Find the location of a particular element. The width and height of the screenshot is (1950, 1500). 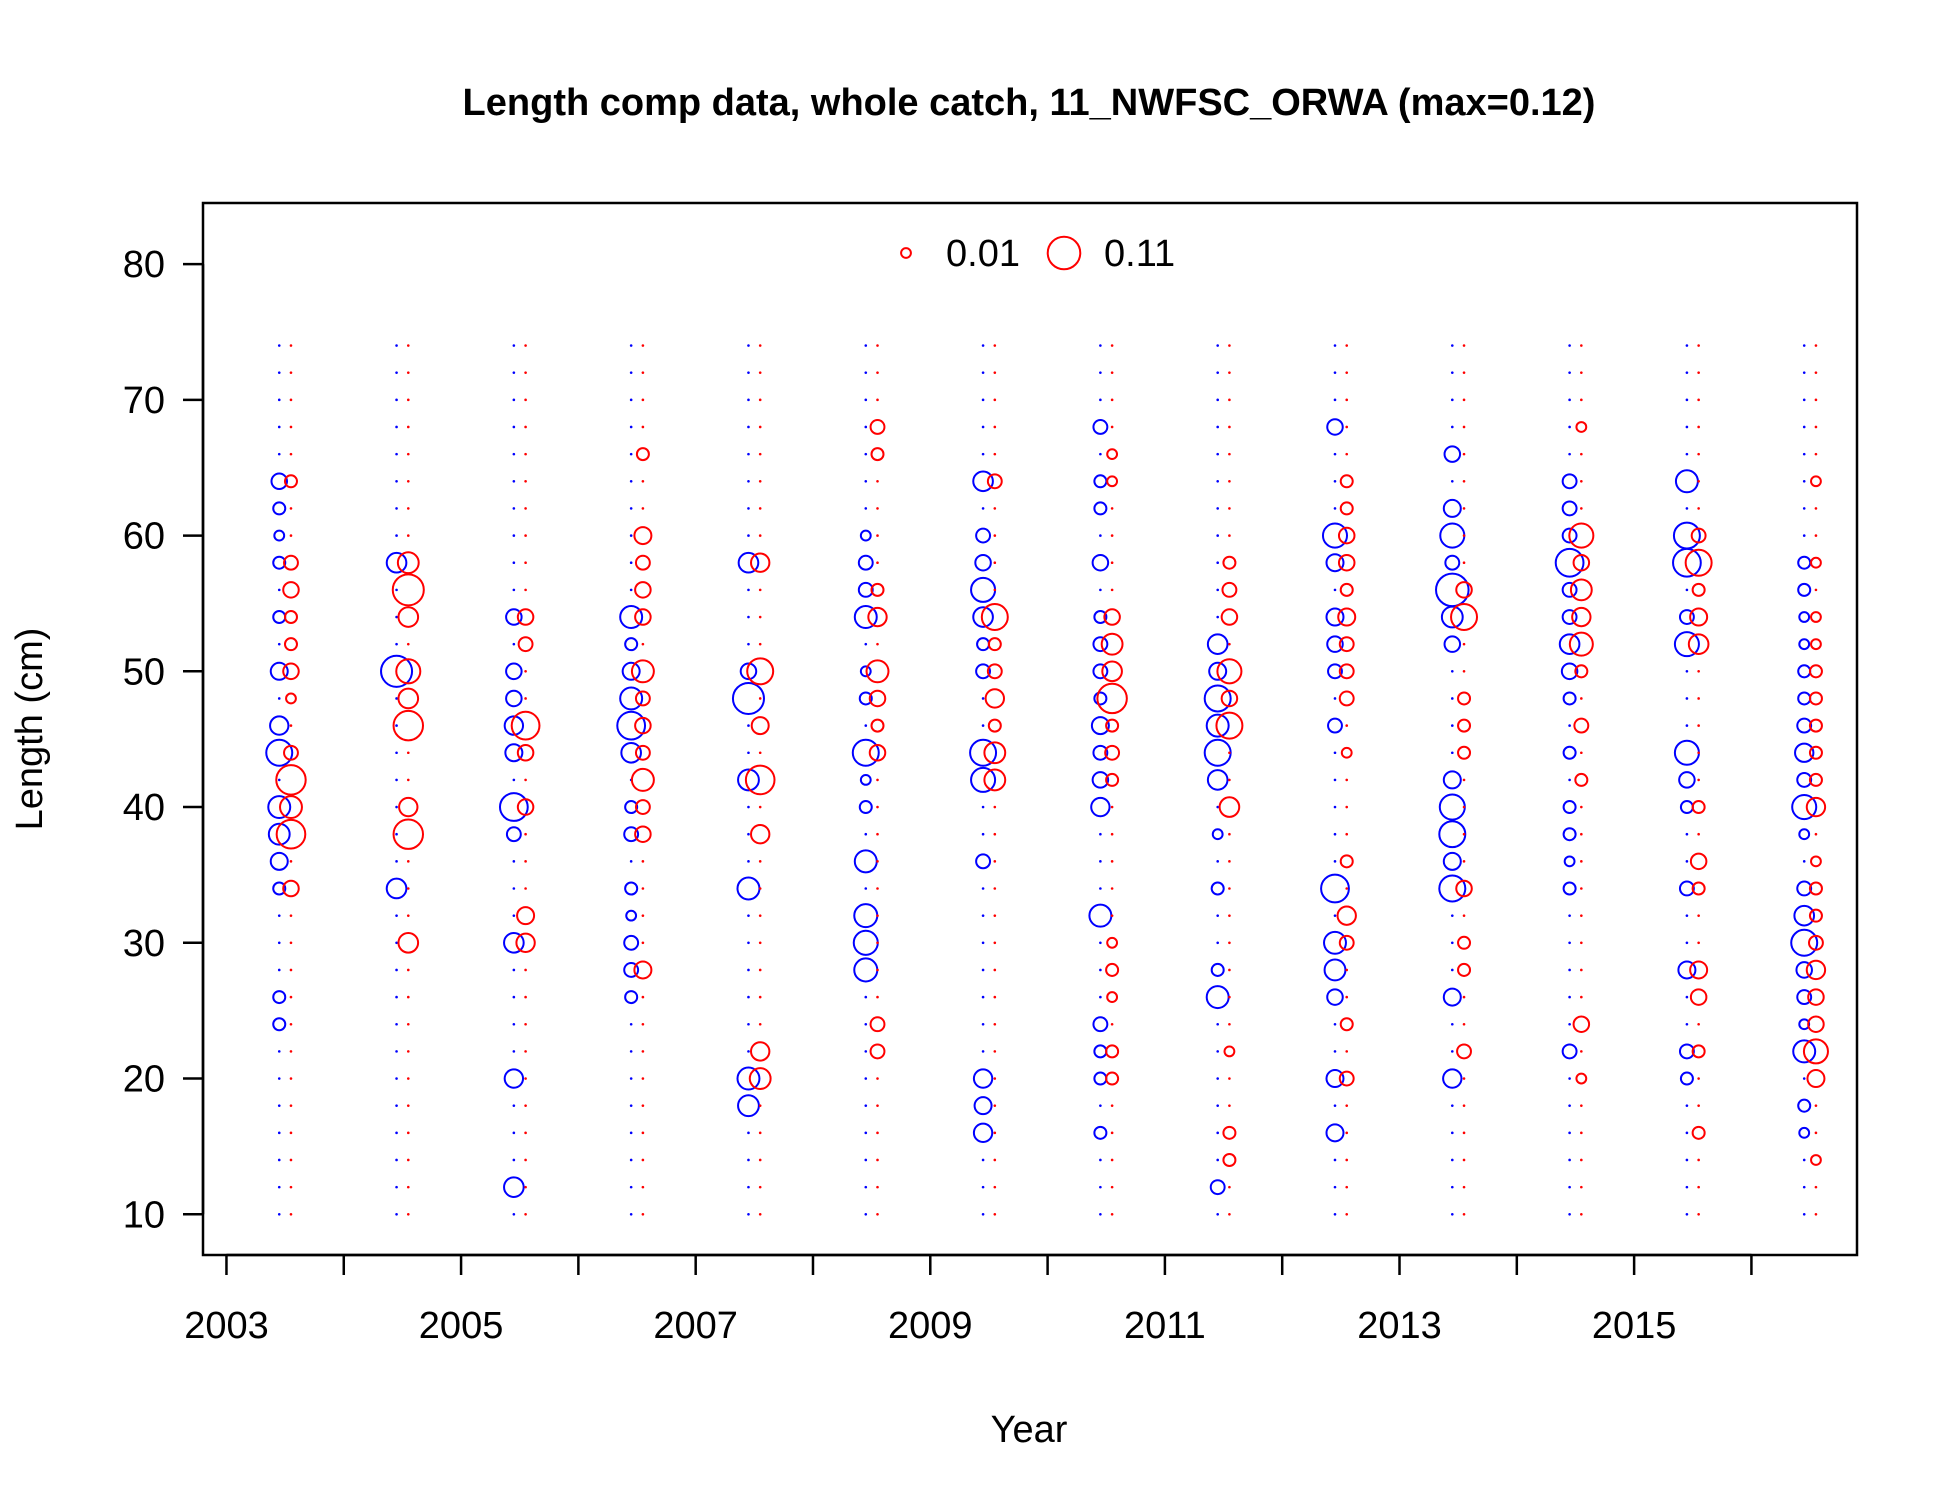

x-tick-label: 2005 is located at coordinates (461, 1326).